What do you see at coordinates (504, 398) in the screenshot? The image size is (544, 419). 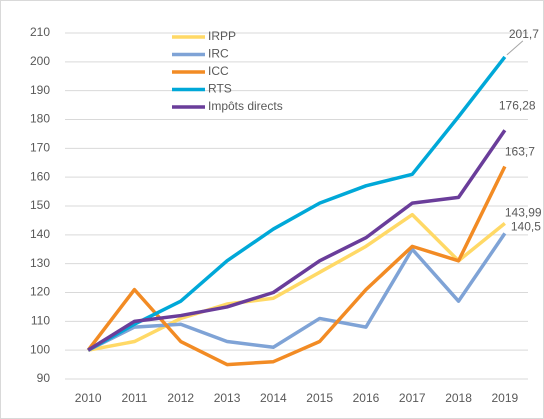 I see `x-tick-label: 2019` at bounding box center [504, 398].